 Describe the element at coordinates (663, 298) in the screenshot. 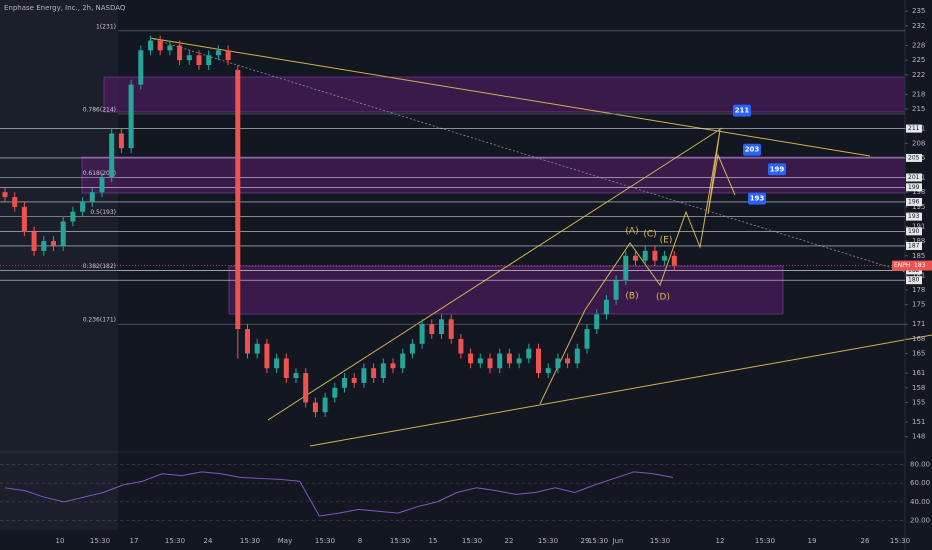

I see `wave-label: (D)` at that location.